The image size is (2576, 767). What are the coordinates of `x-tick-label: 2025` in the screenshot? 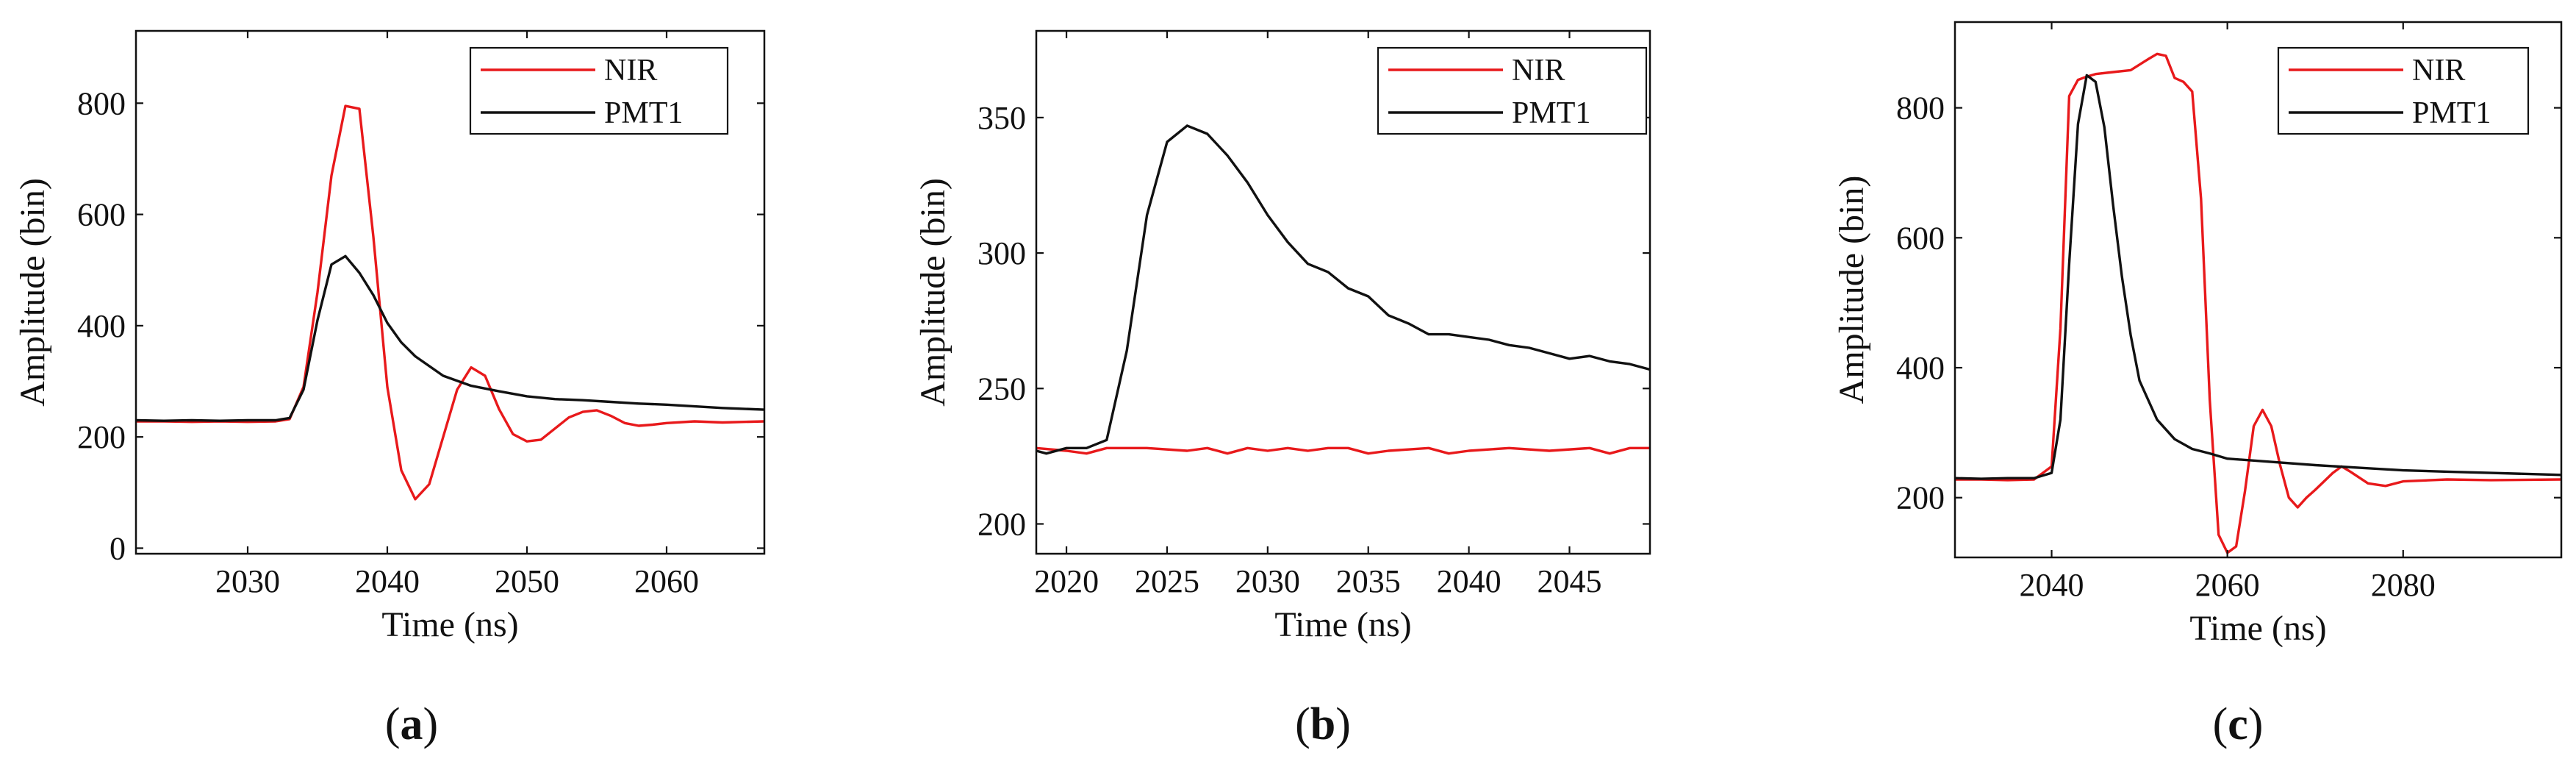 It's located at (1167, 581).